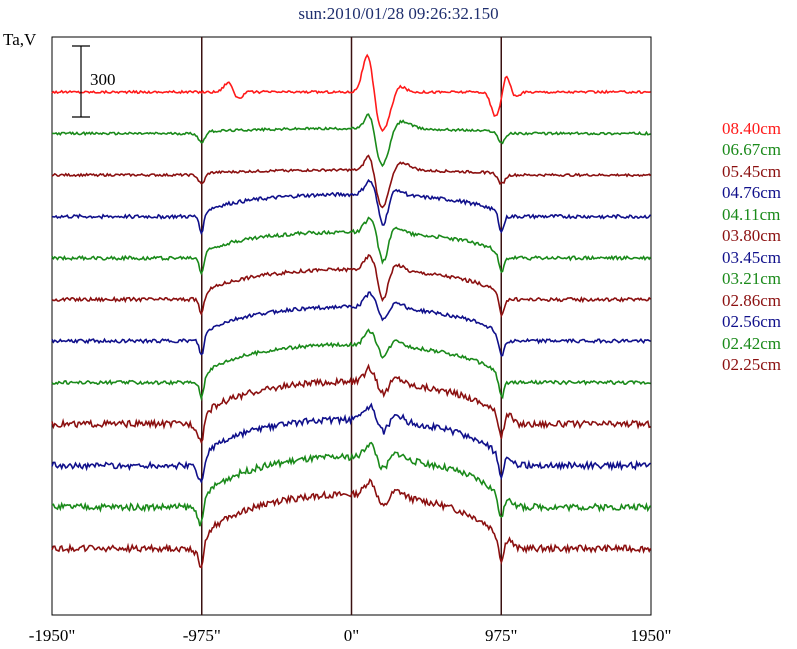 This screenshot has width=797, height=649. Describe the element at coordinates (351, 635) in the screenshot. I see `x-tick-label-2: 0"` at that location.